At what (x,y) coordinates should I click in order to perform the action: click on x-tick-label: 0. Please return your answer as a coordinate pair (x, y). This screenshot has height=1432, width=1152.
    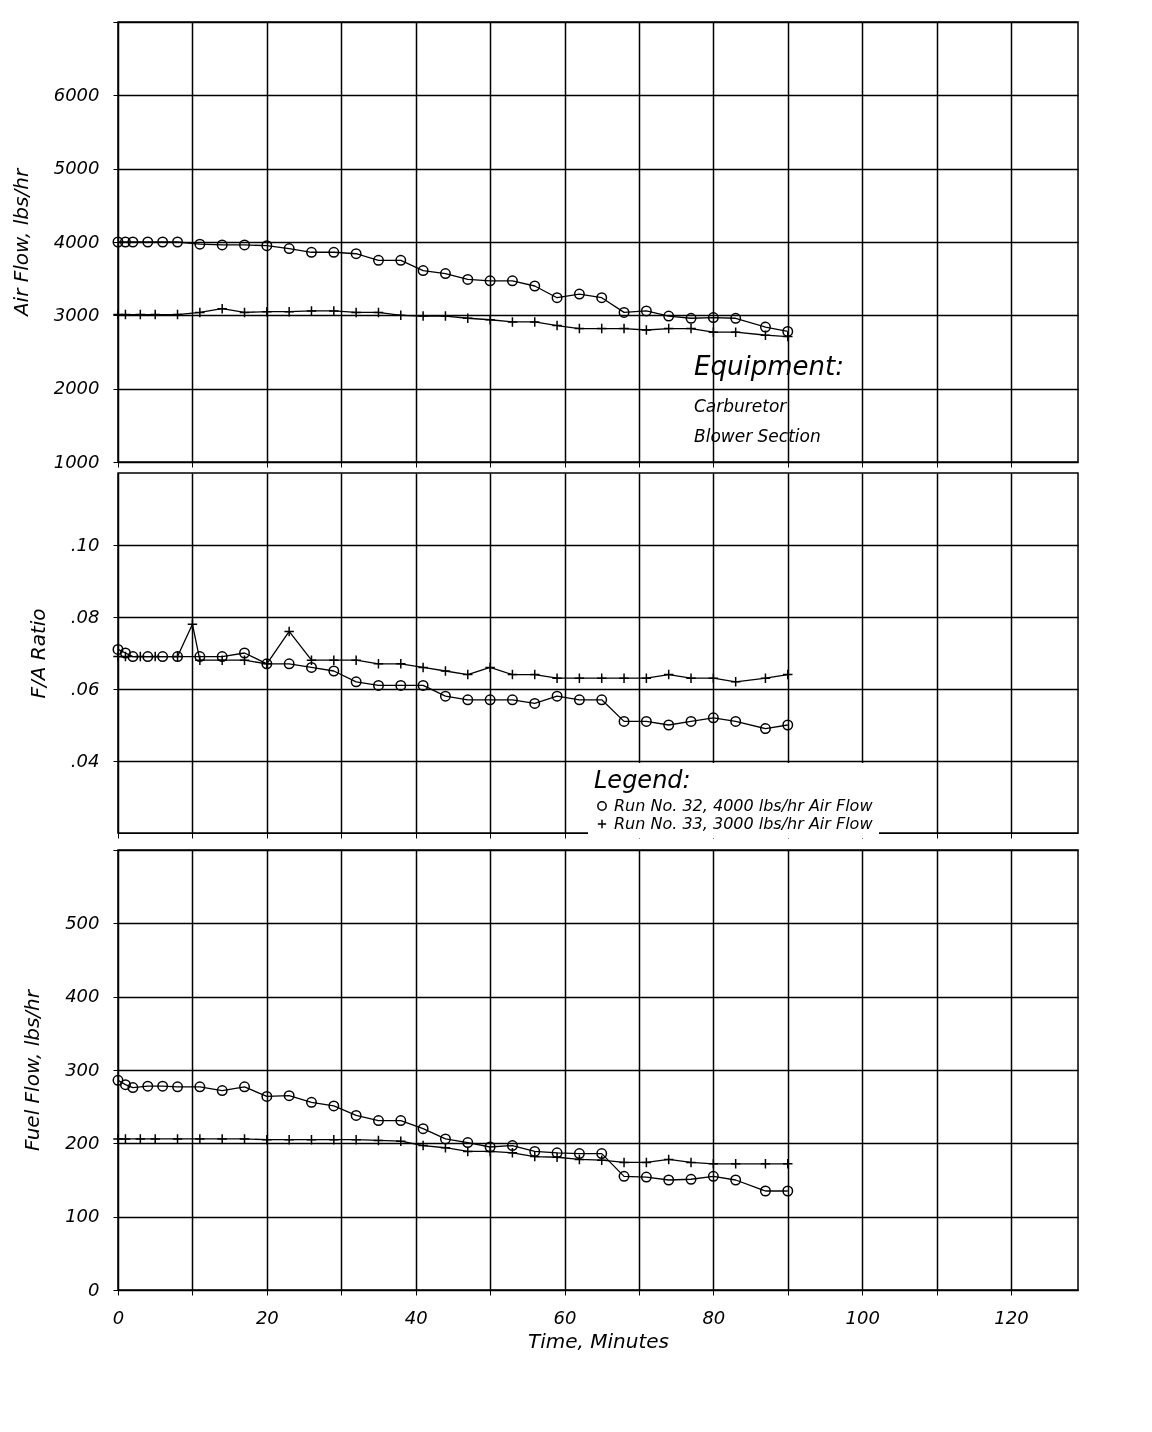
    Looking at the image, I should click on (118, 1317).